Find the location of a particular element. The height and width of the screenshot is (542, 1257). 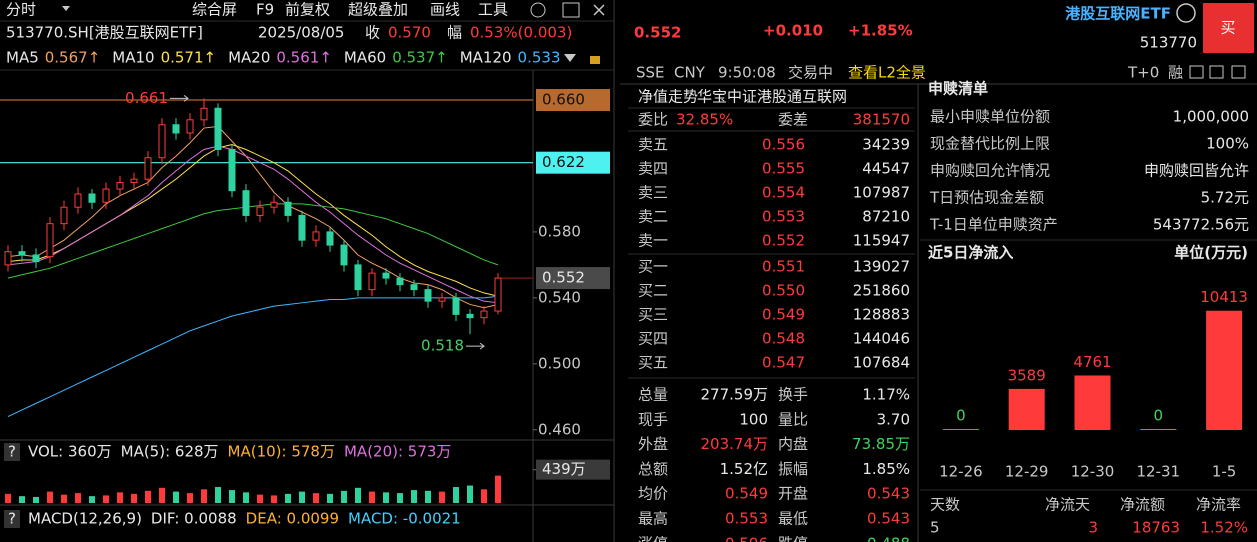

stat-value: 203.74万 is located at coordinates (735, 444).